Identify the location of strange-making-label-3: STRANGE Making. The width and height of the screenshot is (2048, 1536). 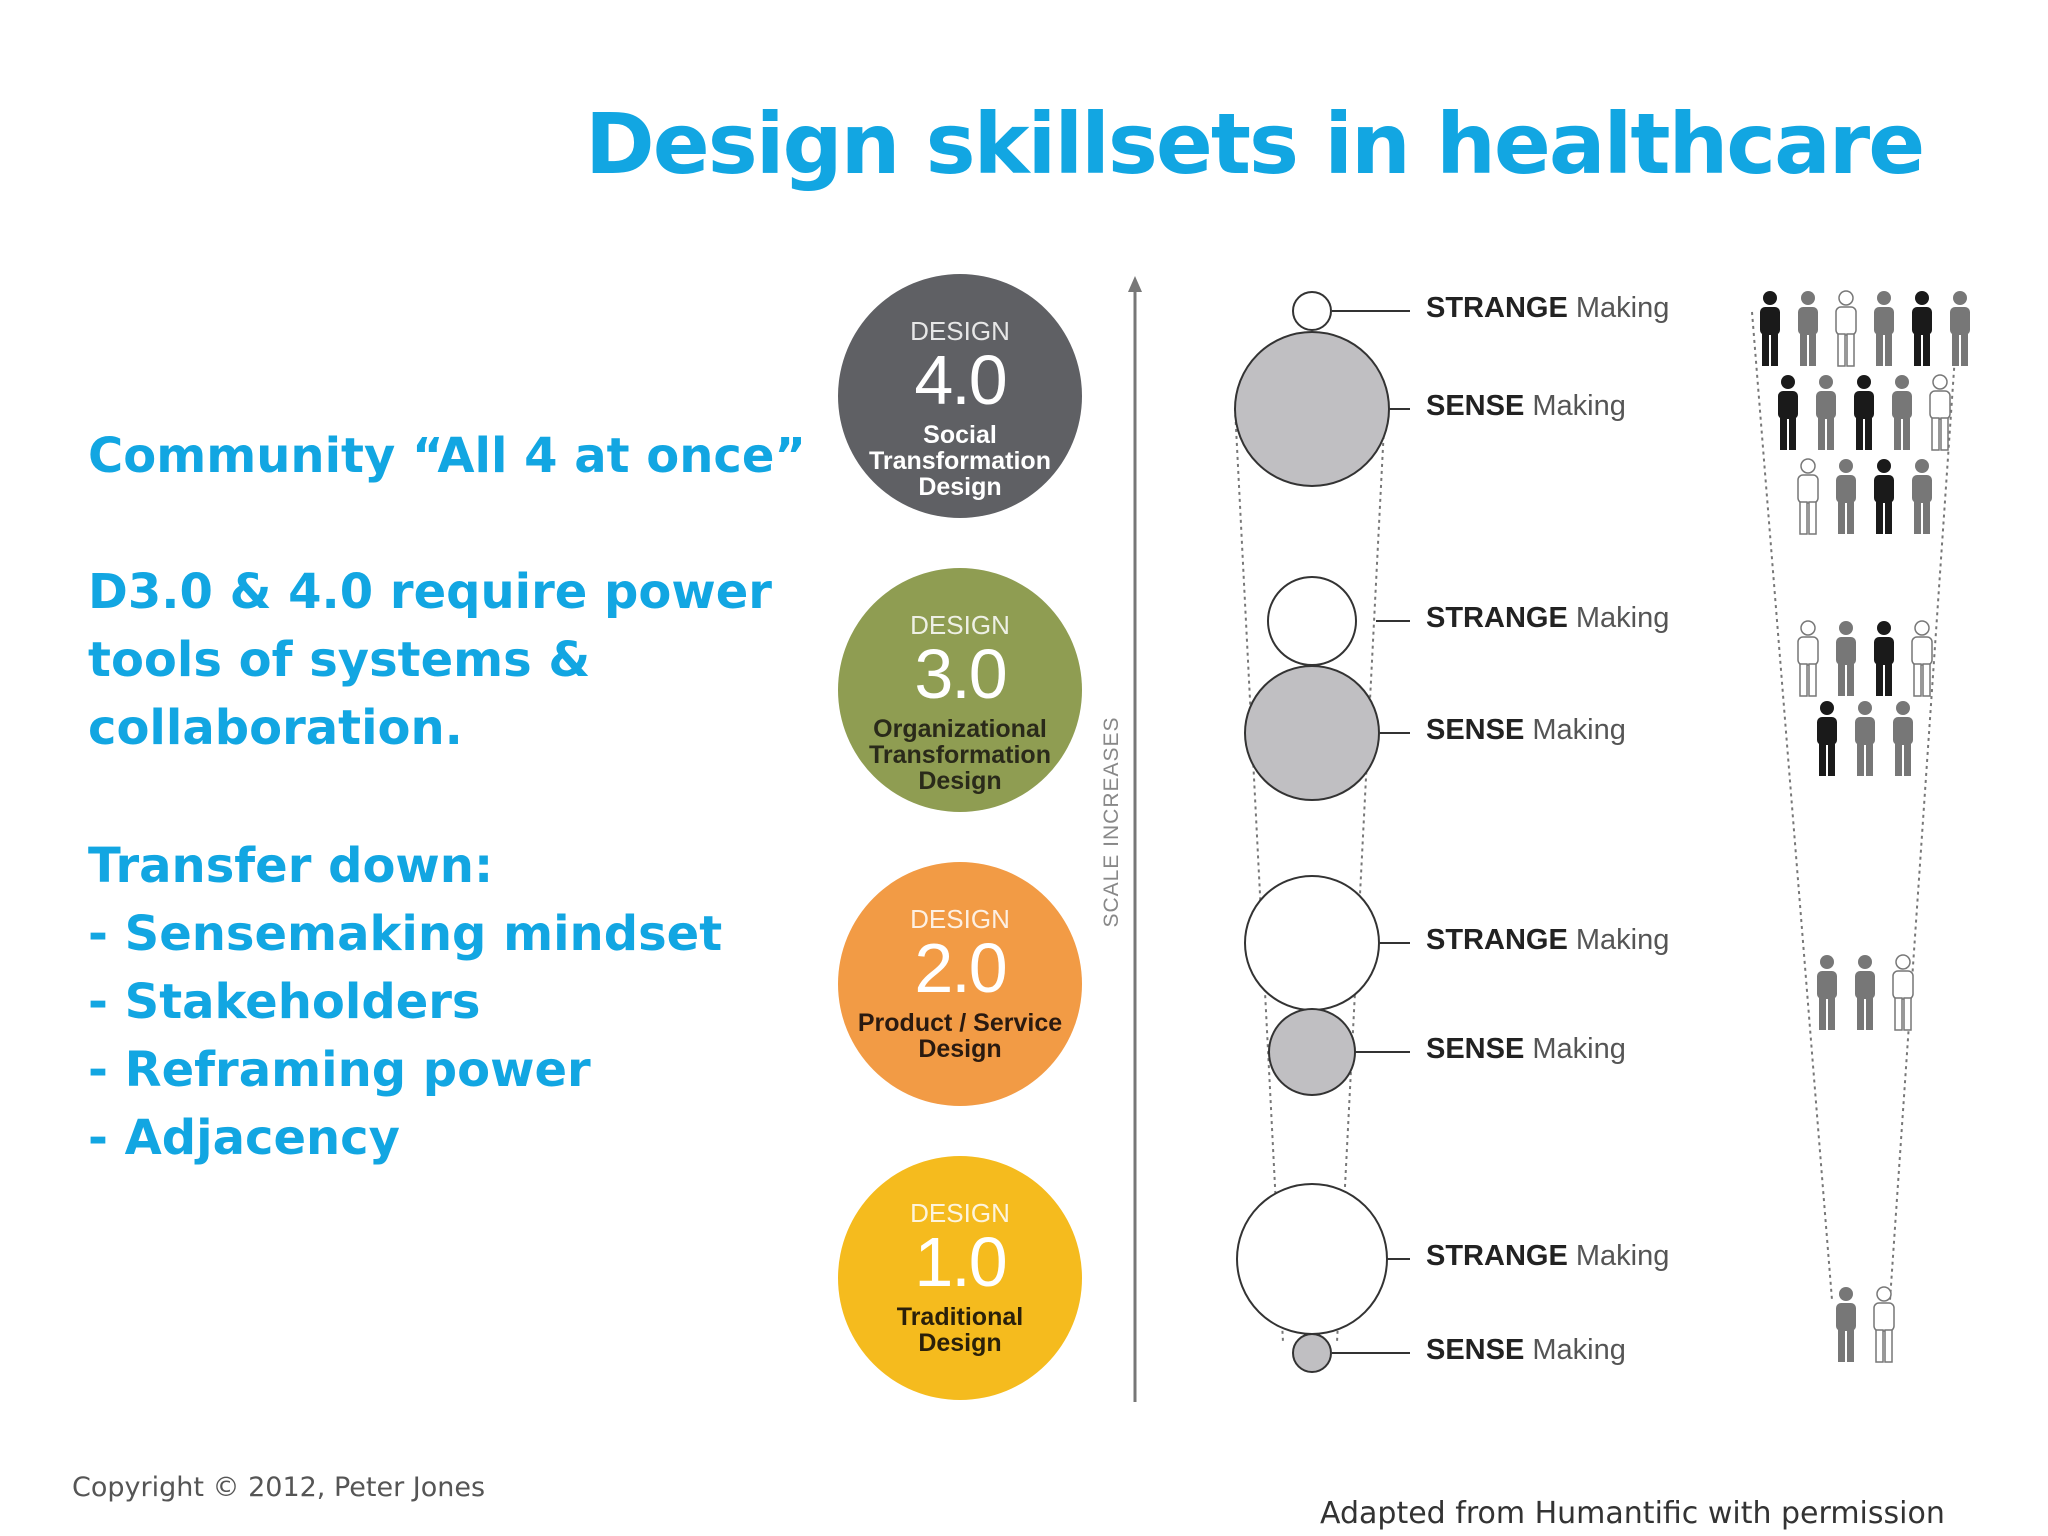
(1548, 618).